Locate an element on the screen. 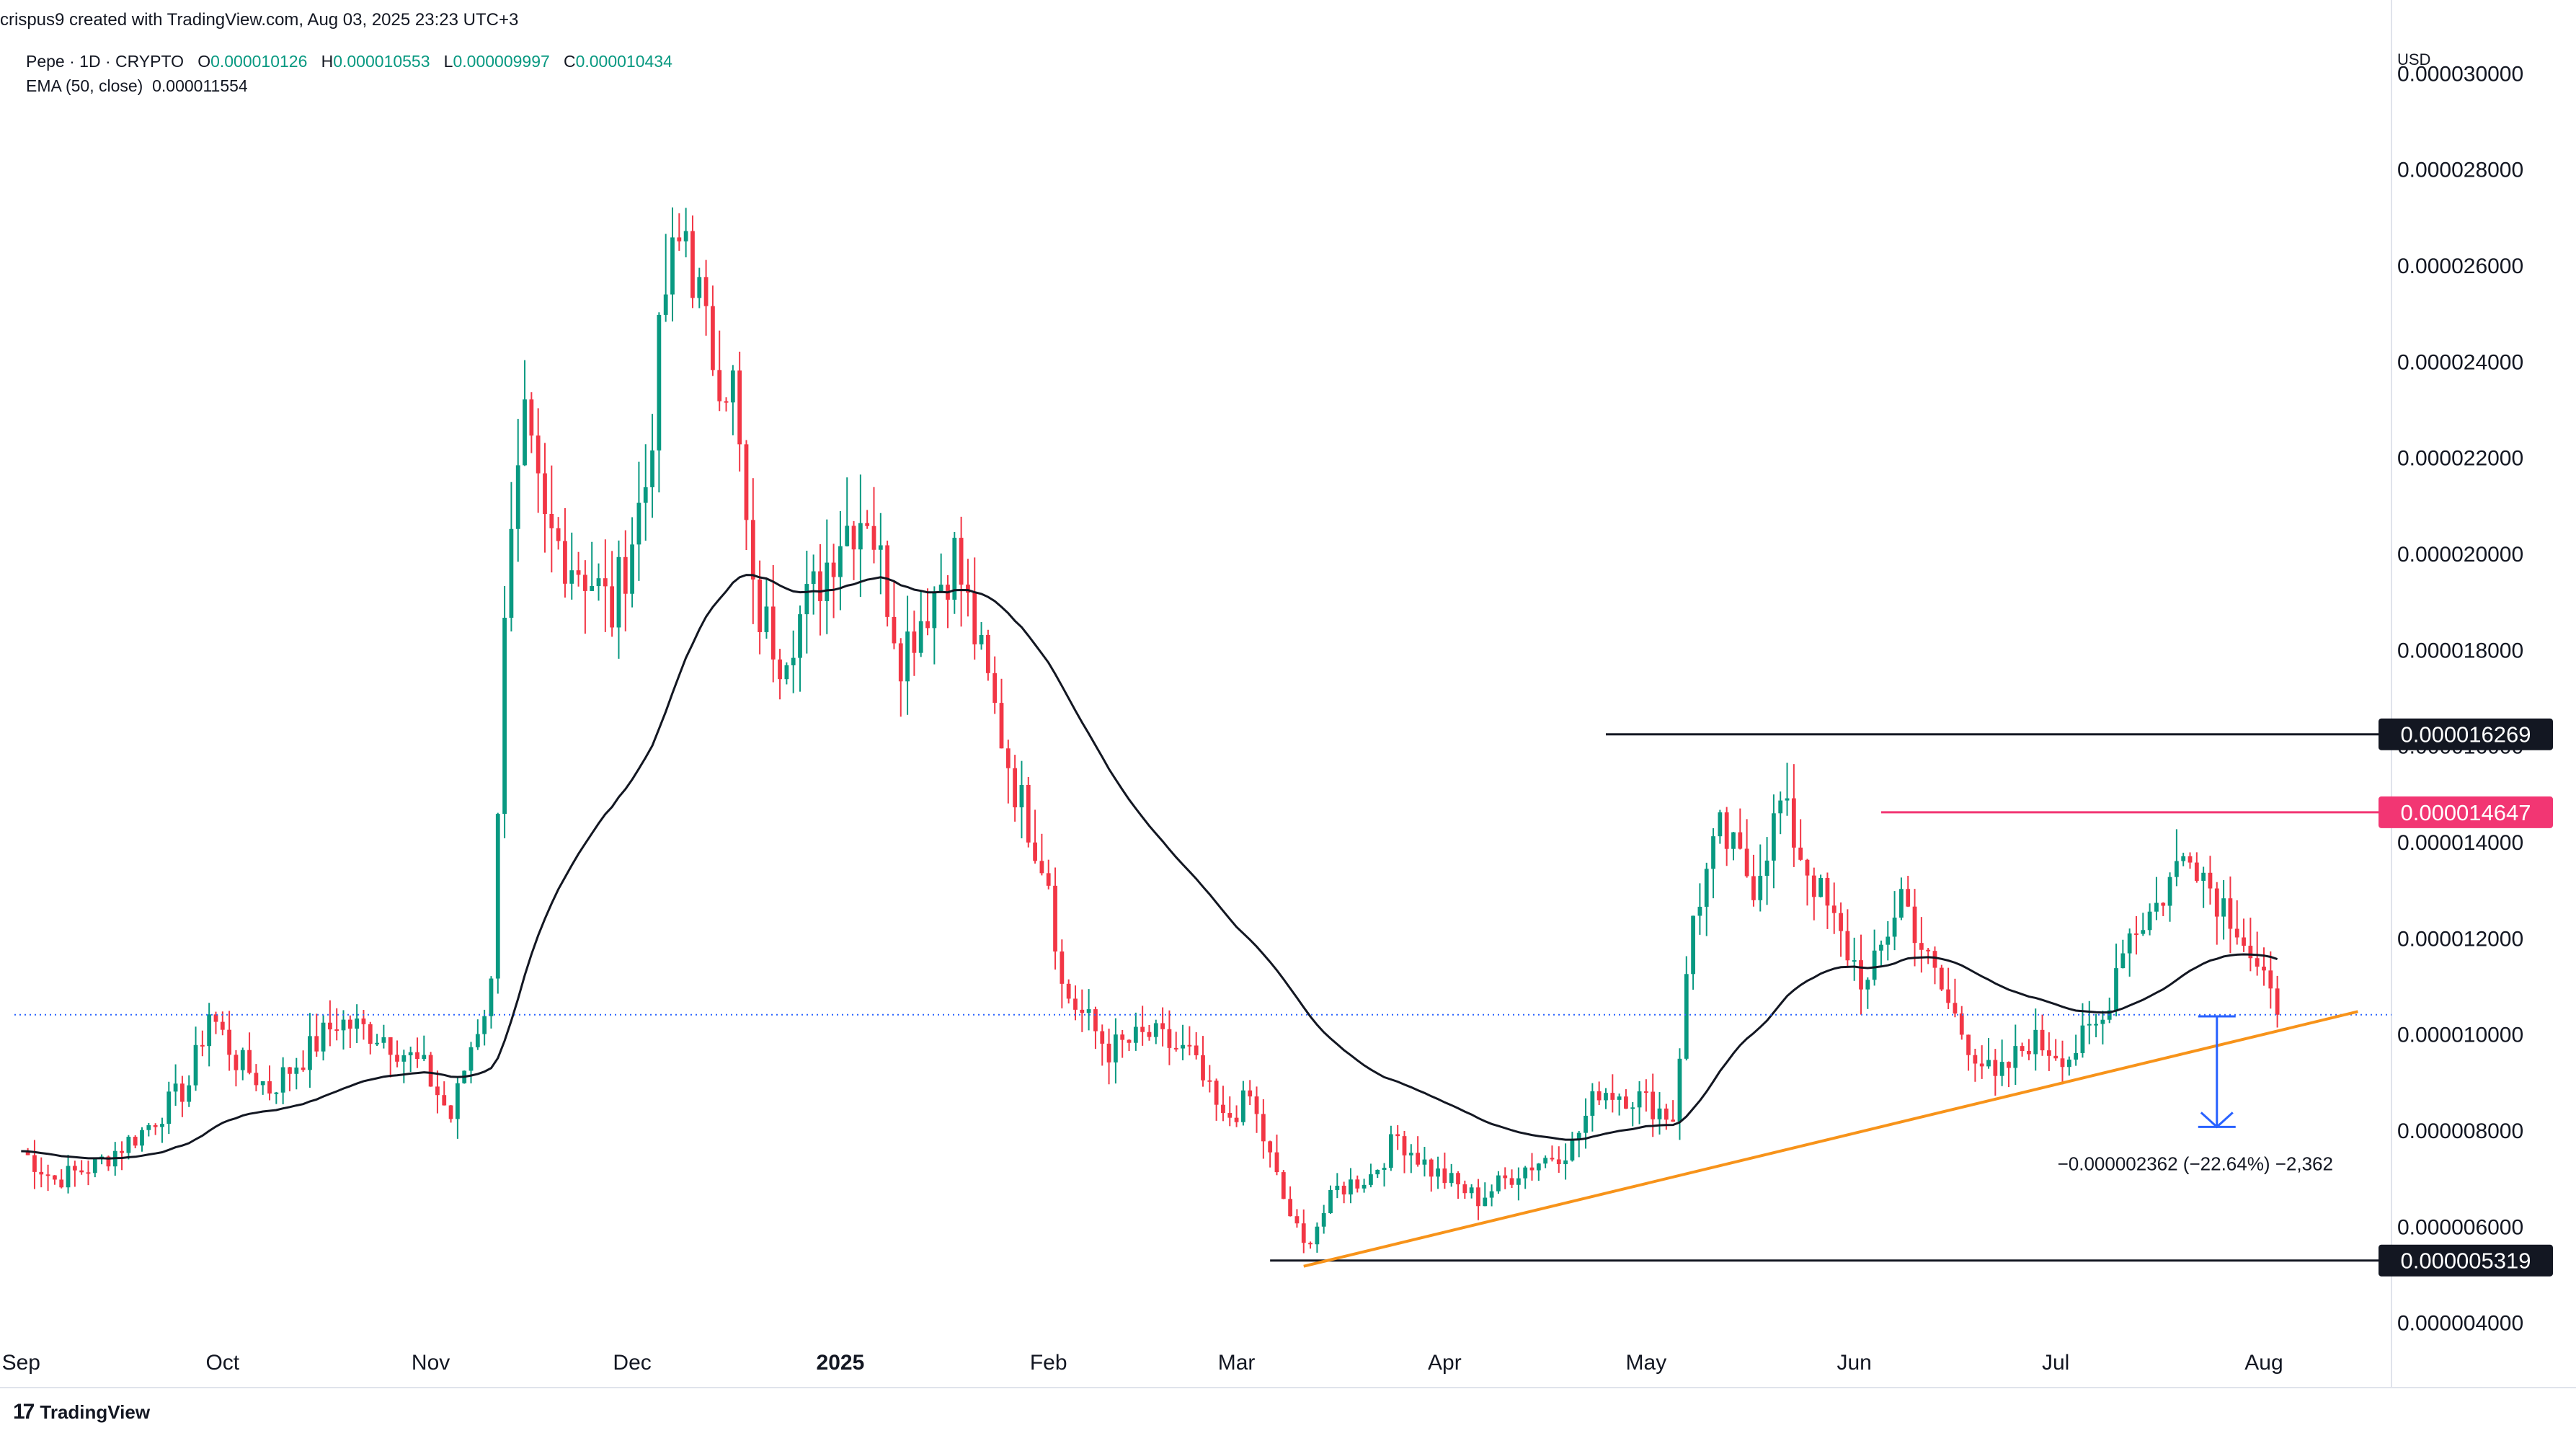  x-tick-label: Oct is located at coordinates (222, 1363).